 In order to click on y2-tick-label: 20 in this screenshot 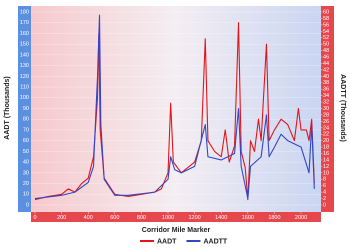, I will do `click(326, 141)`.